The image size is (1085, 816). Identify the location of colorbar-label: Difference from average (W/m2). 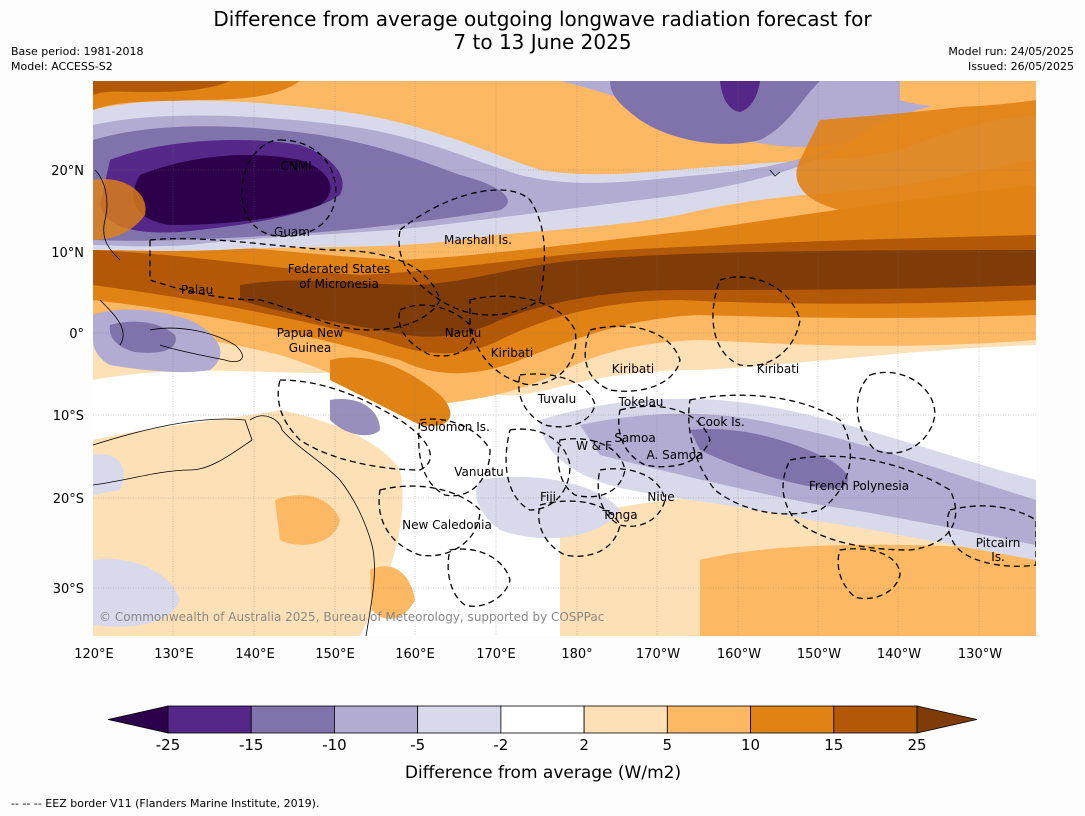
(543, 773).